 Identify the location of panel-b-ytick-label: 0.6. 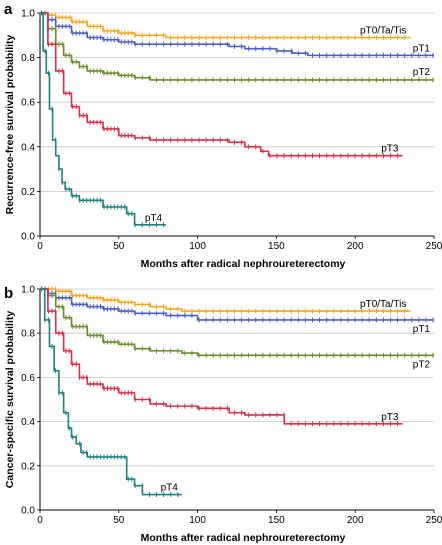
(28, 378).